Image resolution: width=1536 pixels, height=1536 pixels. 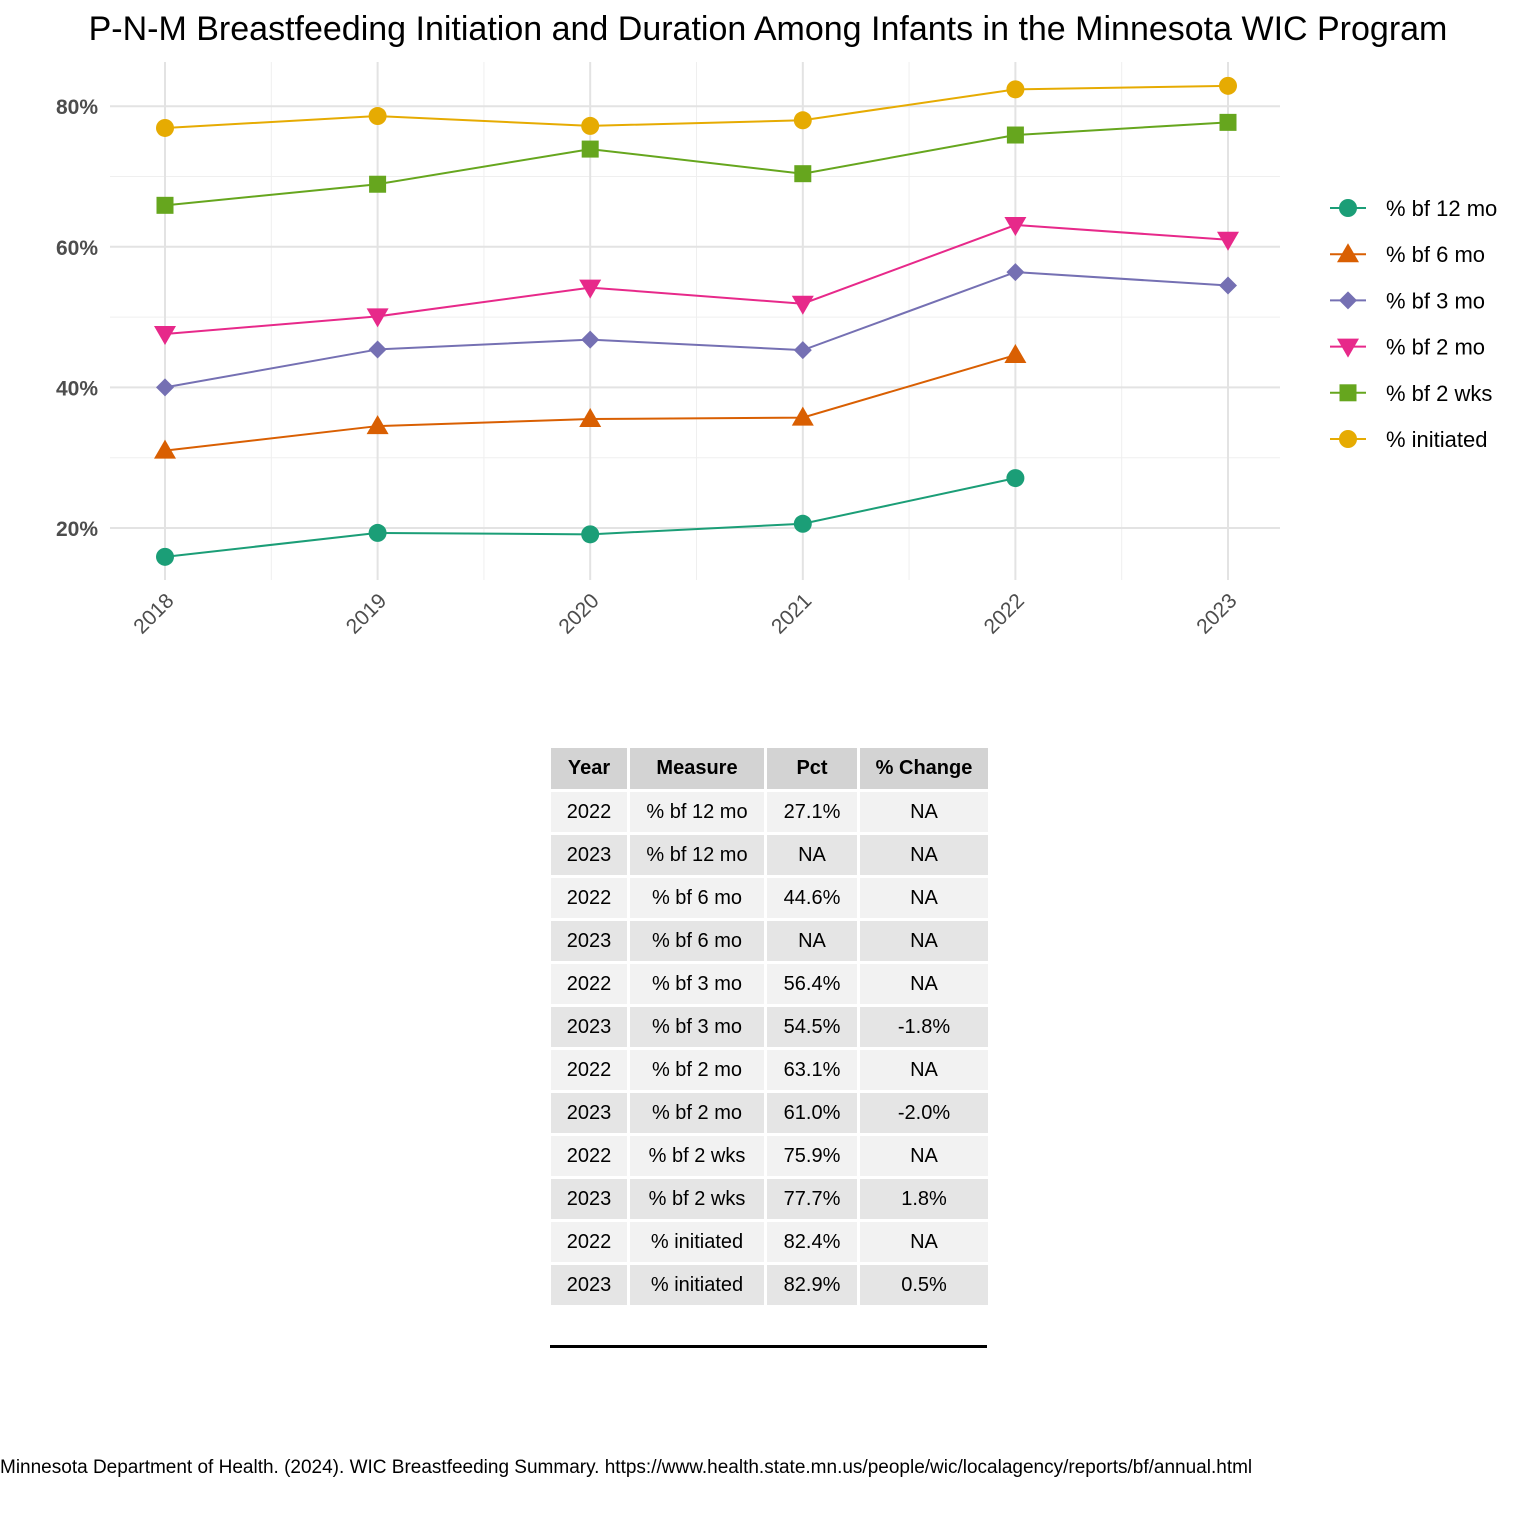 What do you see at coordinates (791, 613) in the screenshot?
I see `x-tick-label: 2021` at bounding box center [791, 613].